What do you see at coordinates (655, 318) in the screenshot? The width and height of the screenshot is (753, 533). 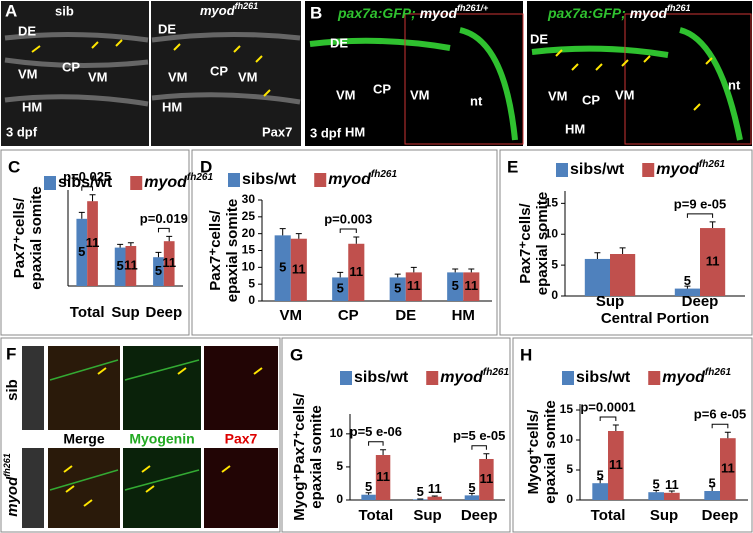 I see `x-axis-label: Central Portion` at bounding box center [655, 318].